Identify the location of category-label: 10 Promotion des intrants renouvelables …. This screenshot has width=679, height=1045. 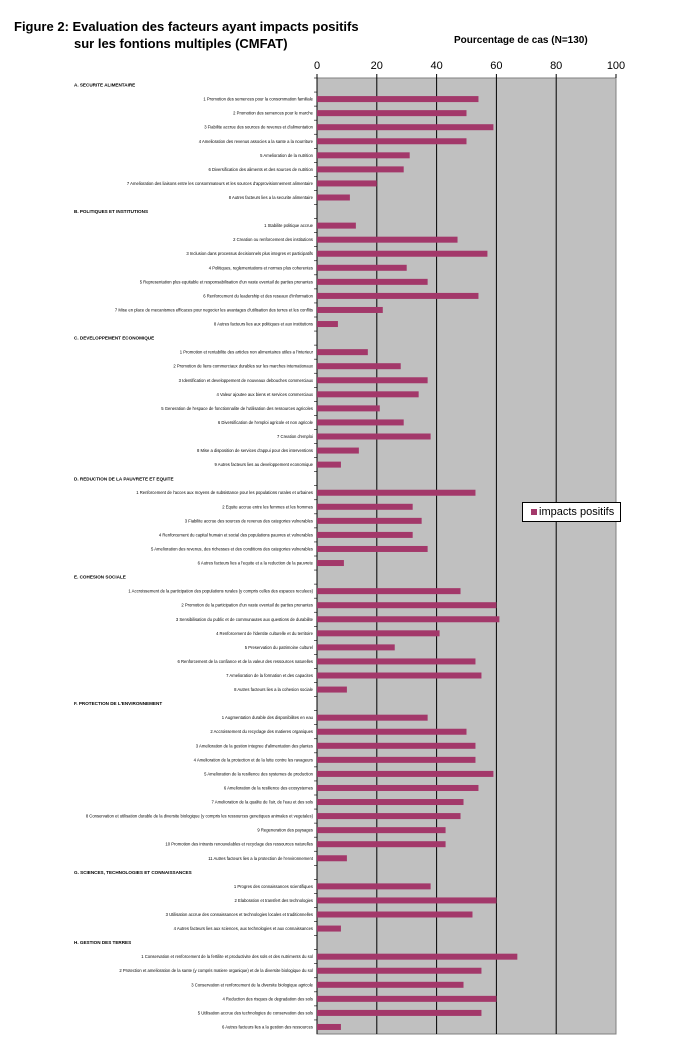
(239, 844).